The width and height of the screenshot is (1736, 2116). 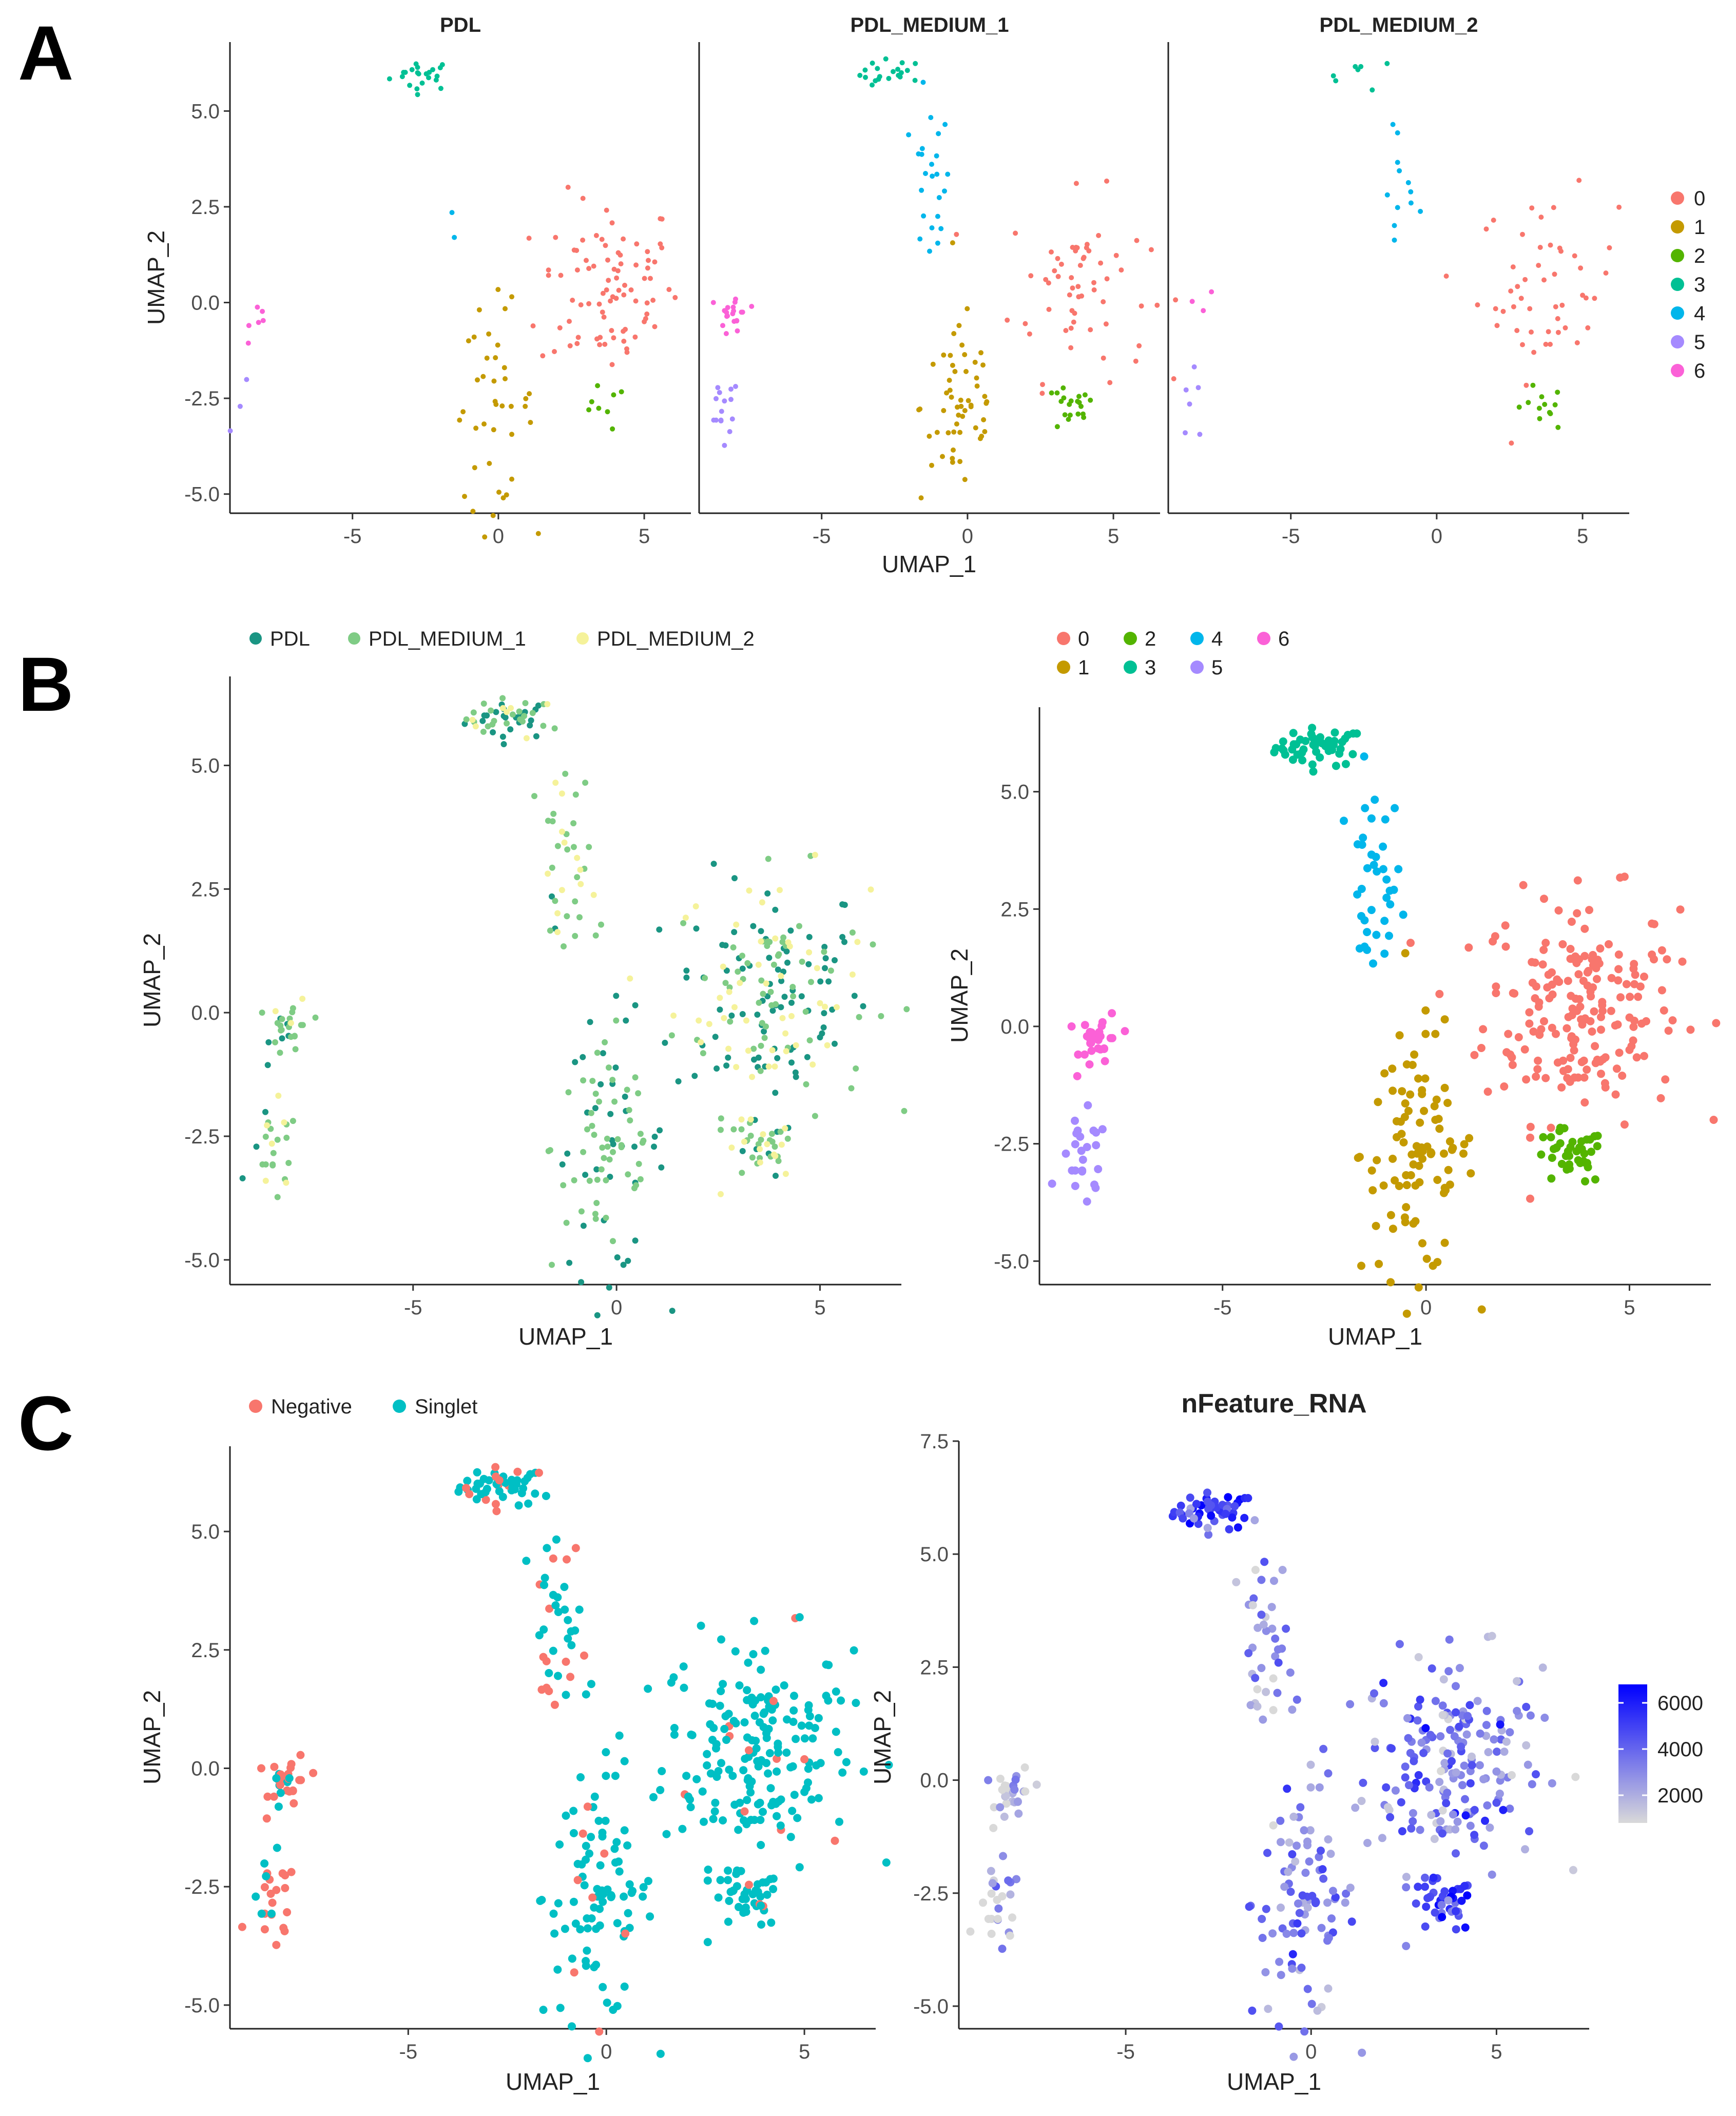 What do you see at coordinates (205, 207) in the screenshot?
I see `y-tick-label: 2.5` at bounding box center [205, 207].